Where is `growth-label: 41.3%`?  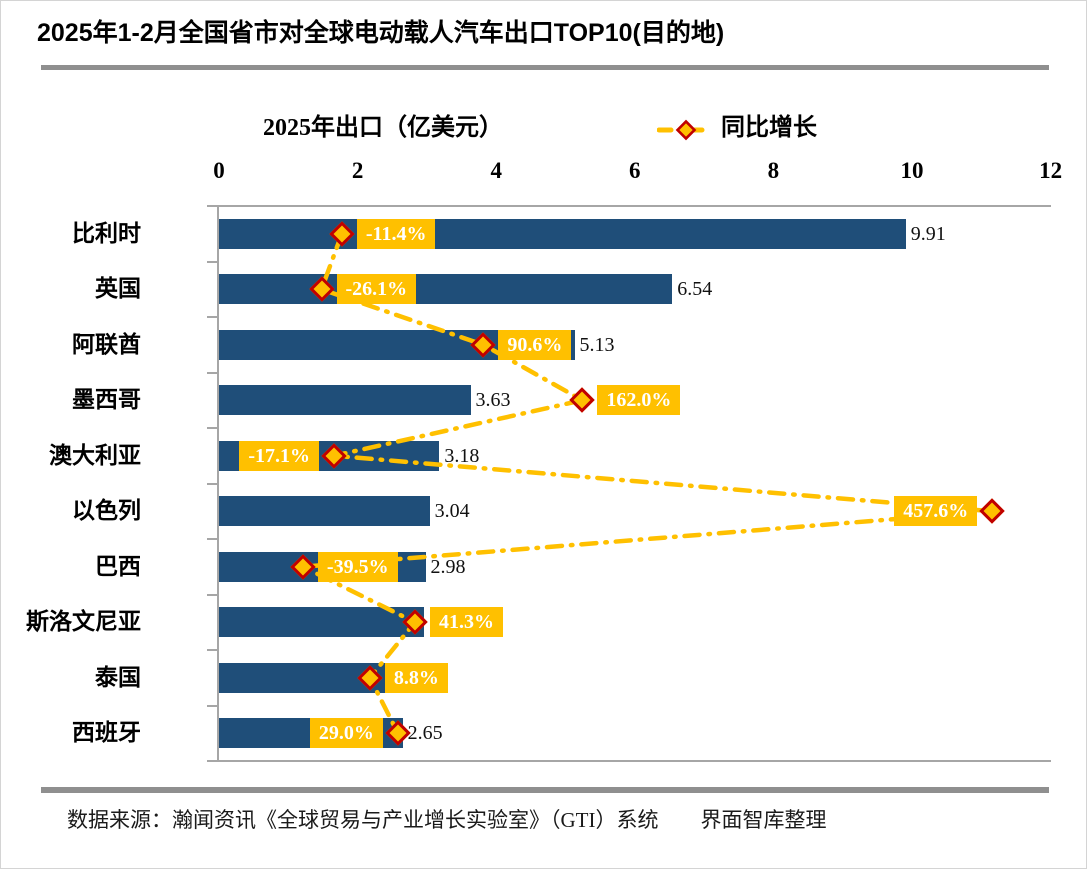
growth-label: 41.3% is located at coordinates (466, 622).